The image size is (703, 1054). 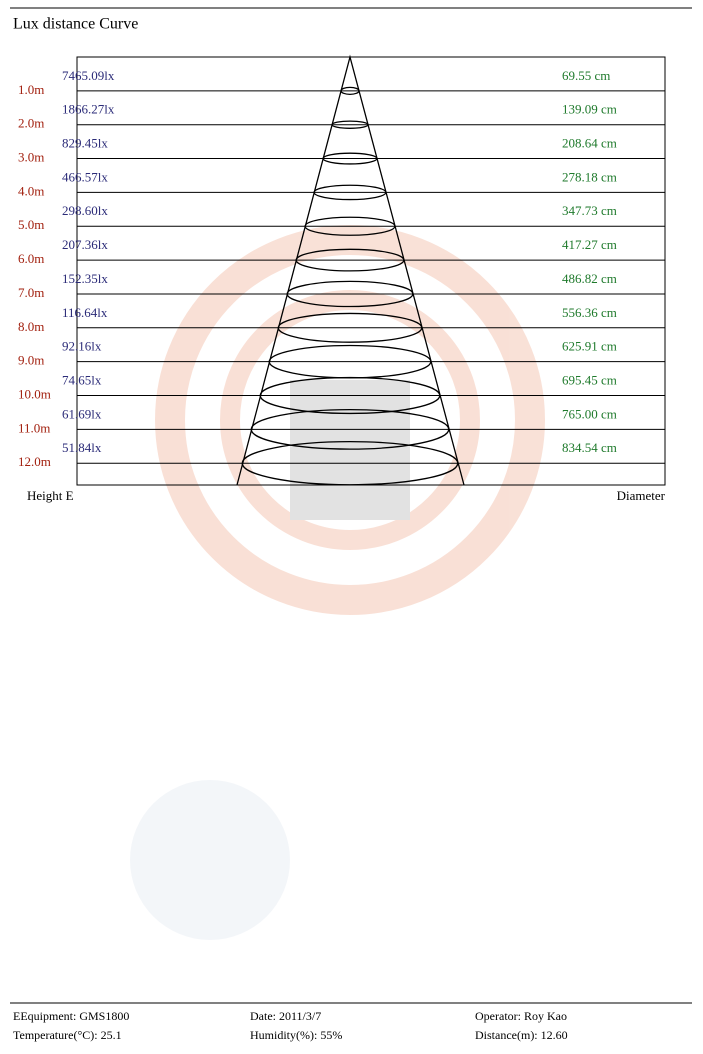 I want to click on diameter-value: 347.73 cm, so click(x=589, y=210).